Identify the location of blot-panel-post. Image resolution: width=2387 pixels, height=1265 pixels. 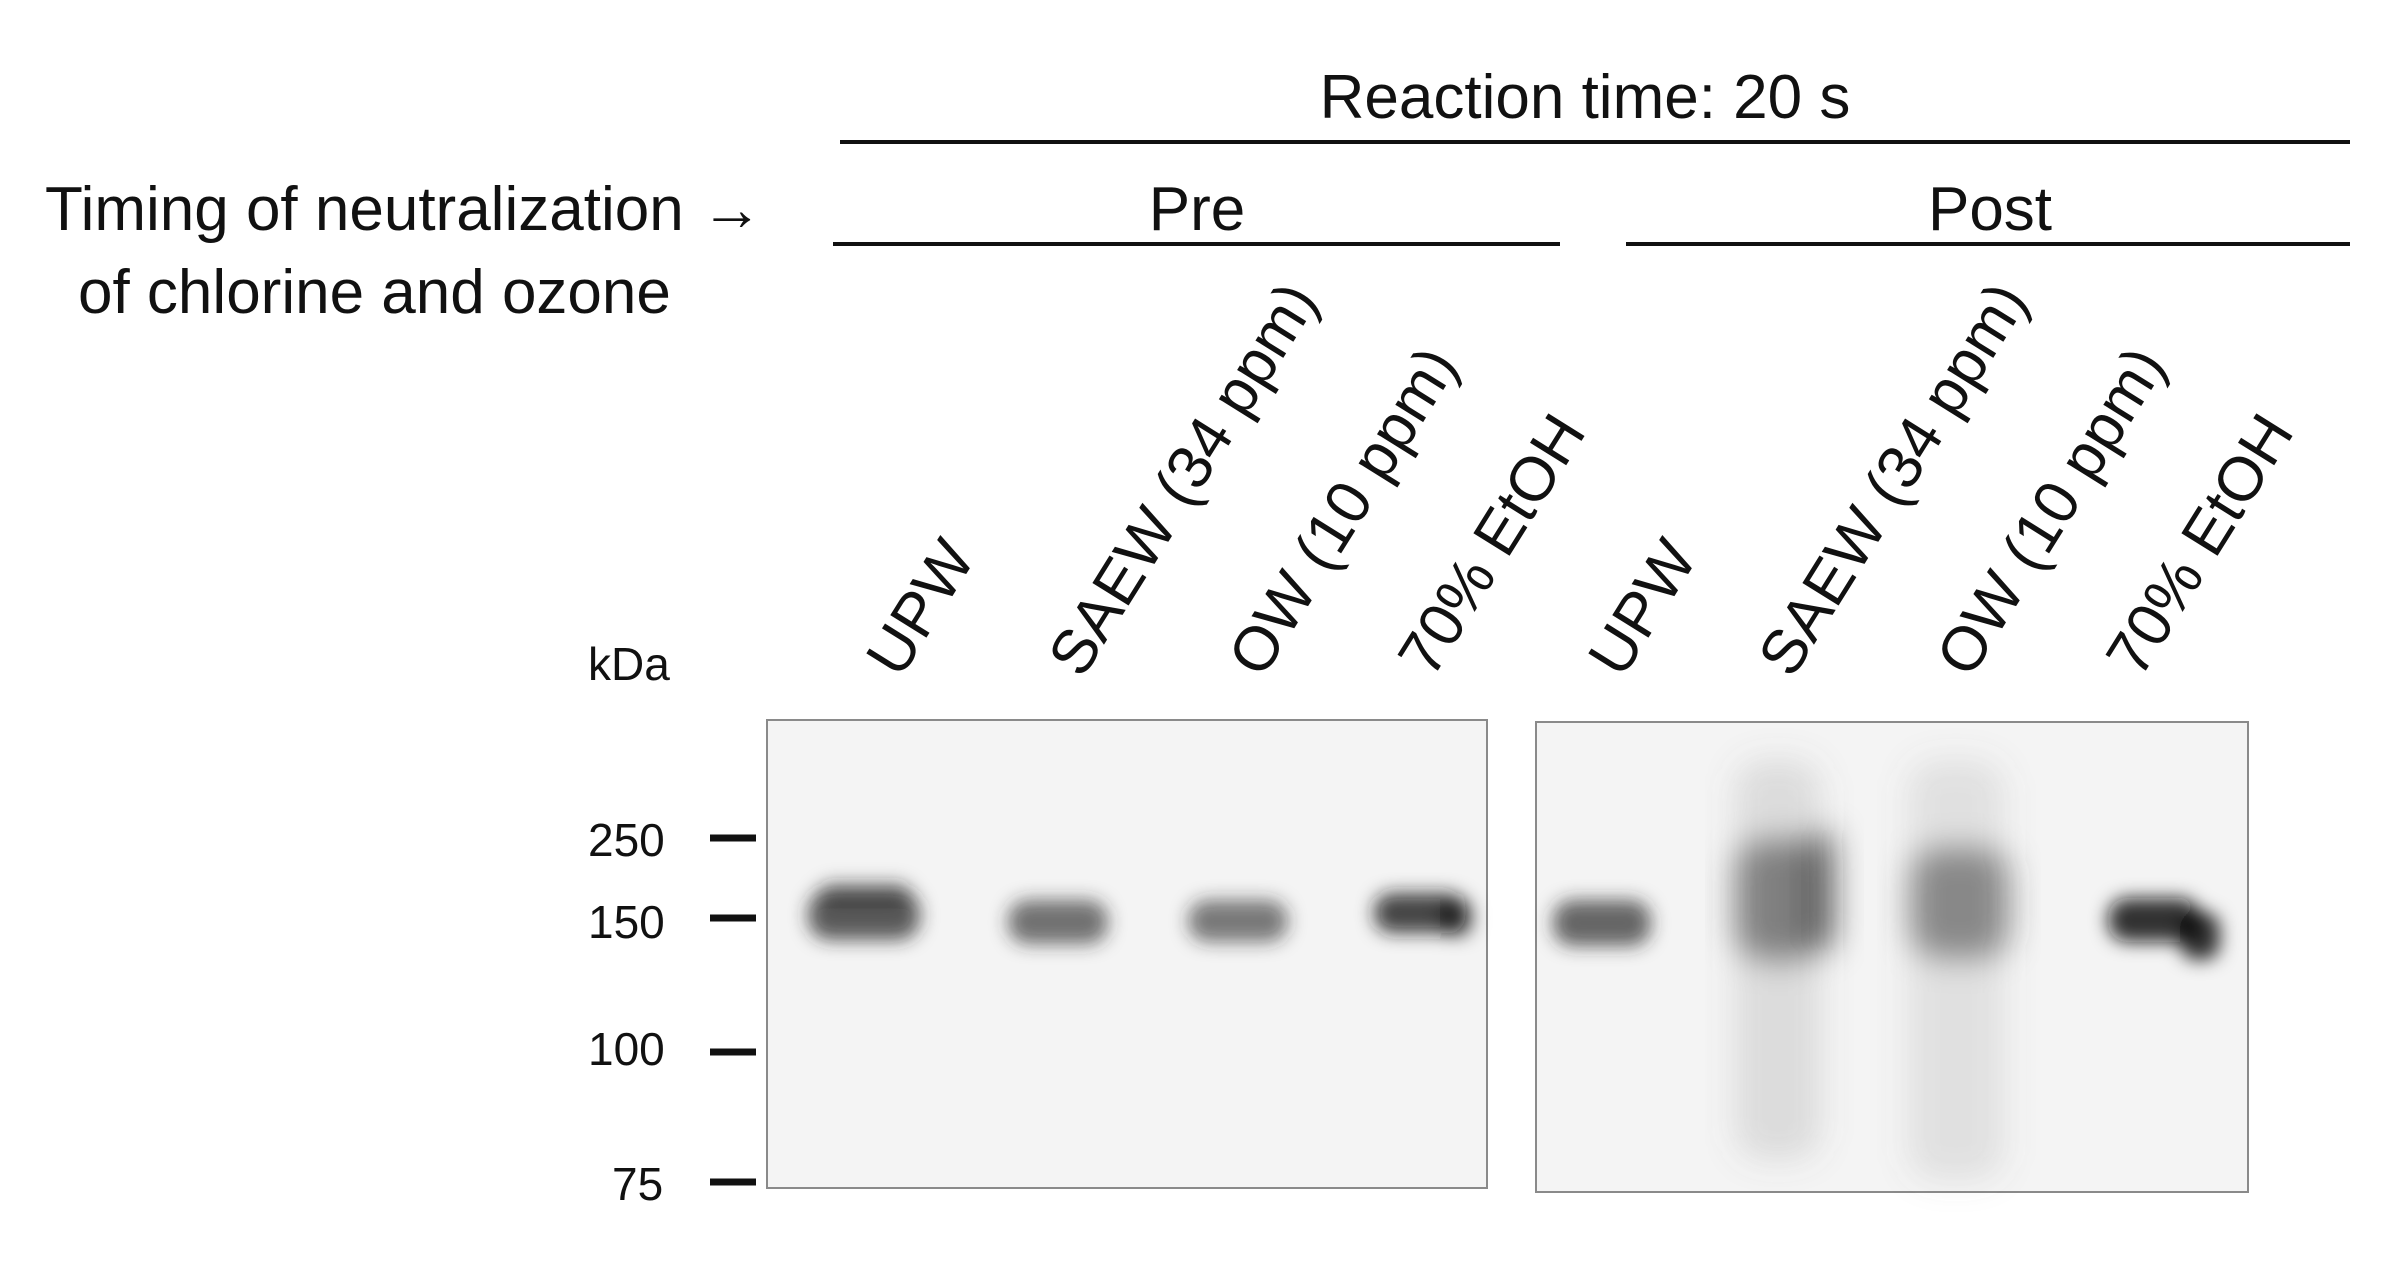
(1892, 957).